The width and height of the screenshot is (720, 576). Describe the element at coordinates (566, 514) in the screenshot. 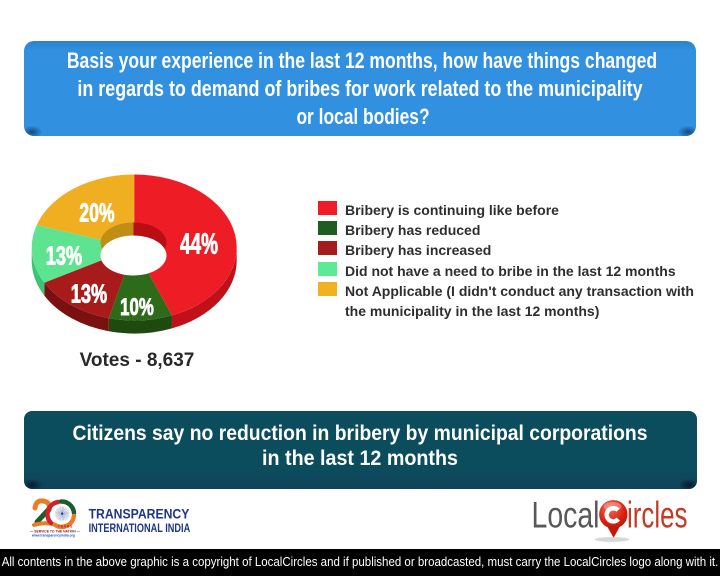

I see `svg-text: Local` at that location.